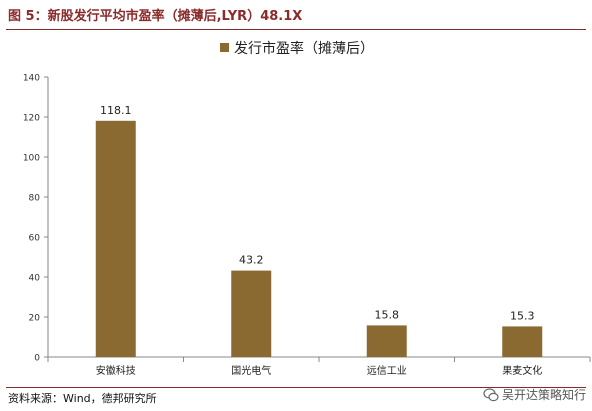 The height and width of the screenshot is (411, 592). Describe the element at coordinates (296, 387) in the screenshot. I see `footer-rule` at that location.